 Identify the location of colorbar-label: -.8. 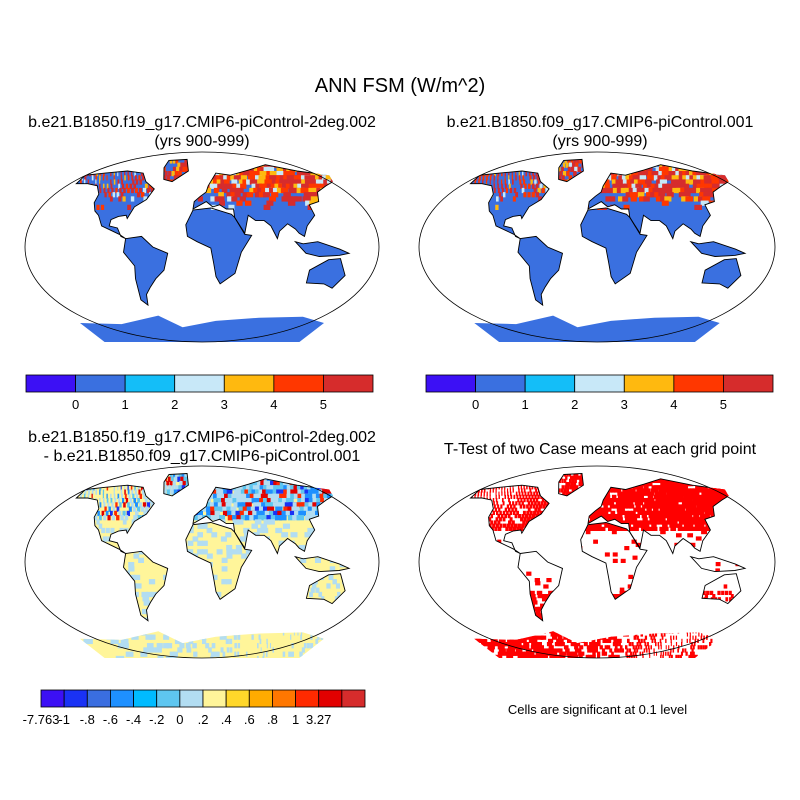
(87, 719).